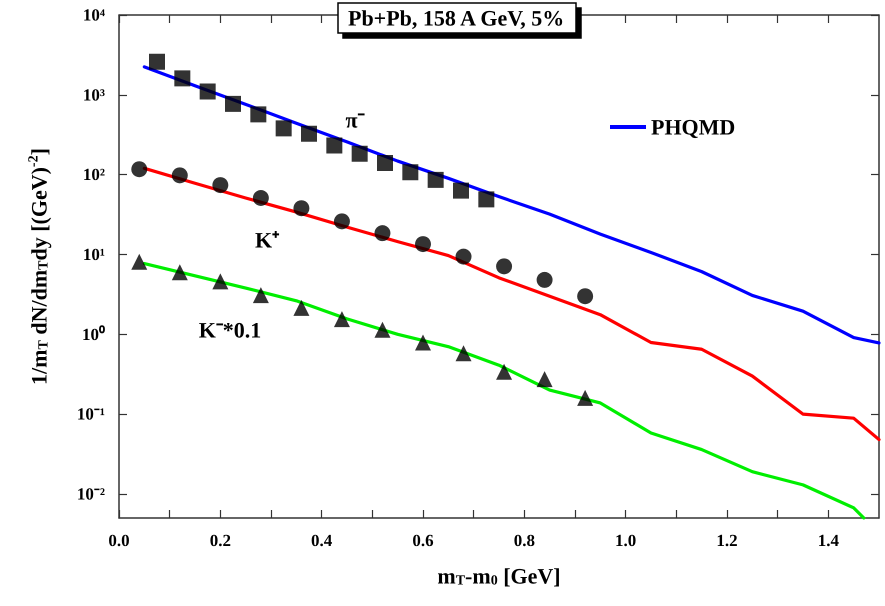 Image resolution: width=885 pixels, height=606 pixels. Describe the element at coordinates (230, 330) in the screenshot. I see `annotation: K⁻*0.1` at that location.